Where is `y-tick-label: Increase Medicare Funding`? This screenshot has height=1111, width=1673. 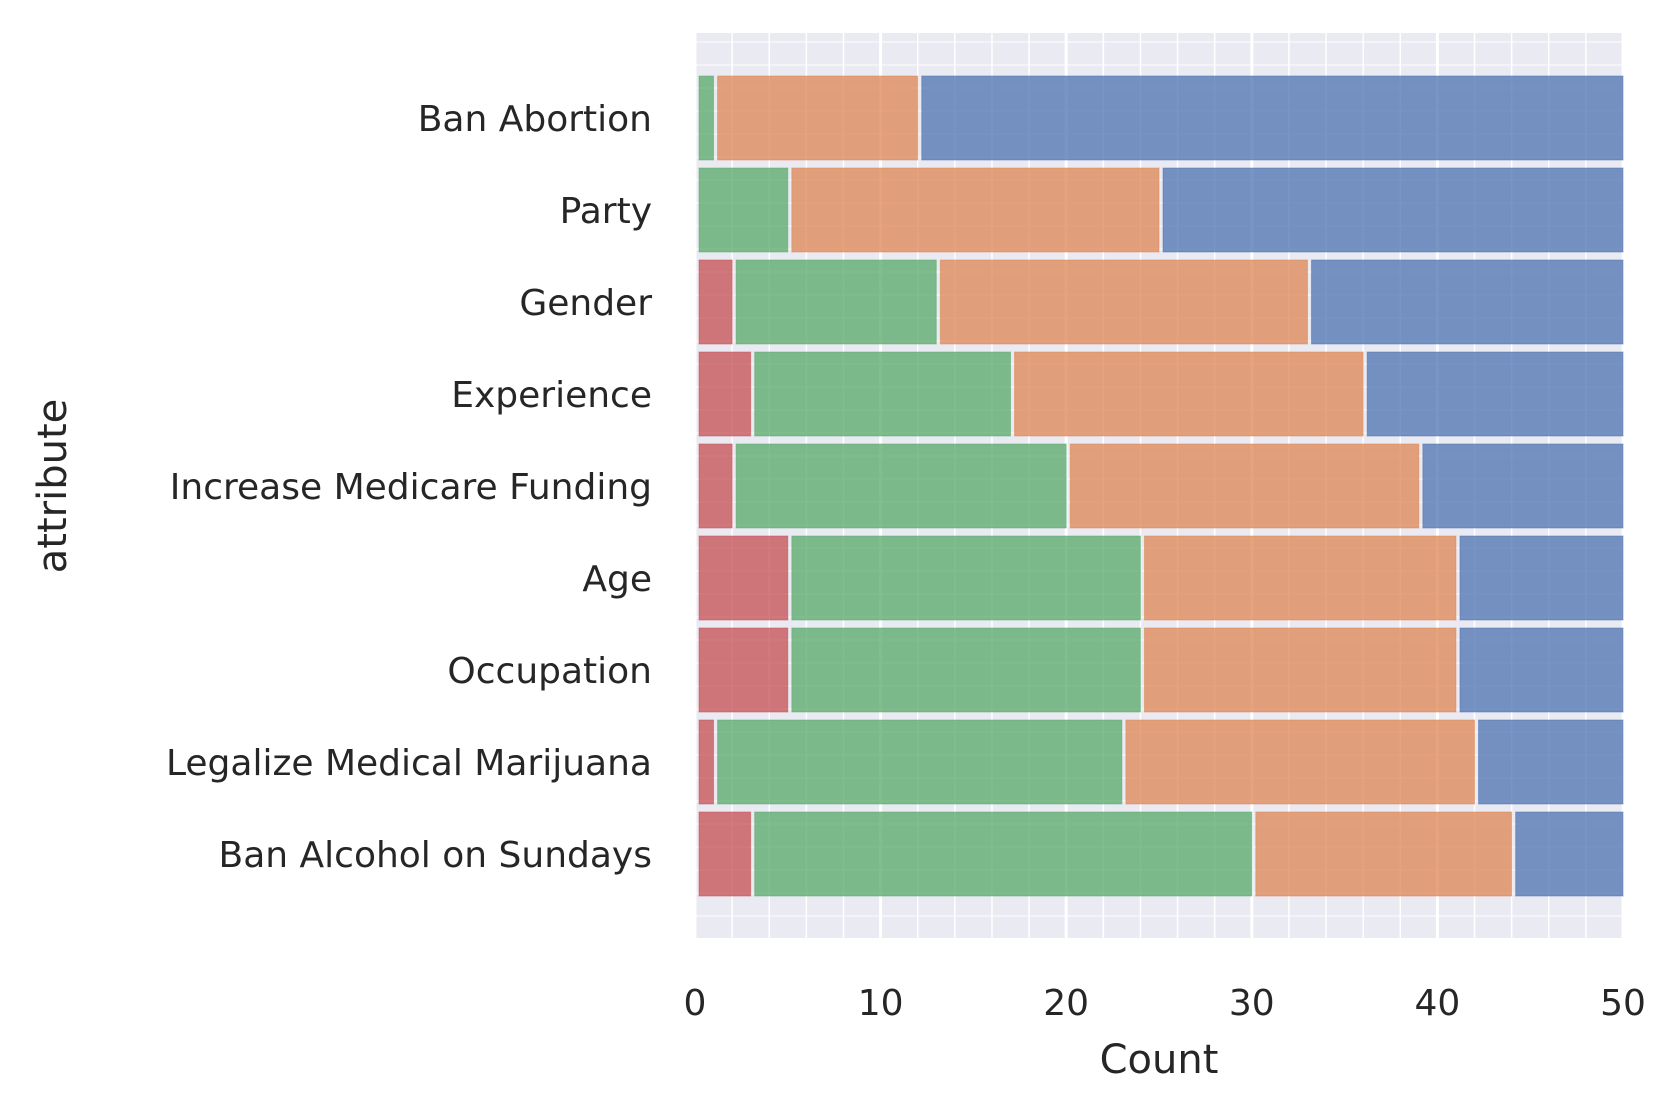
y-tick-label: Increase Medicare Funding is located at coordinates (411, 487).